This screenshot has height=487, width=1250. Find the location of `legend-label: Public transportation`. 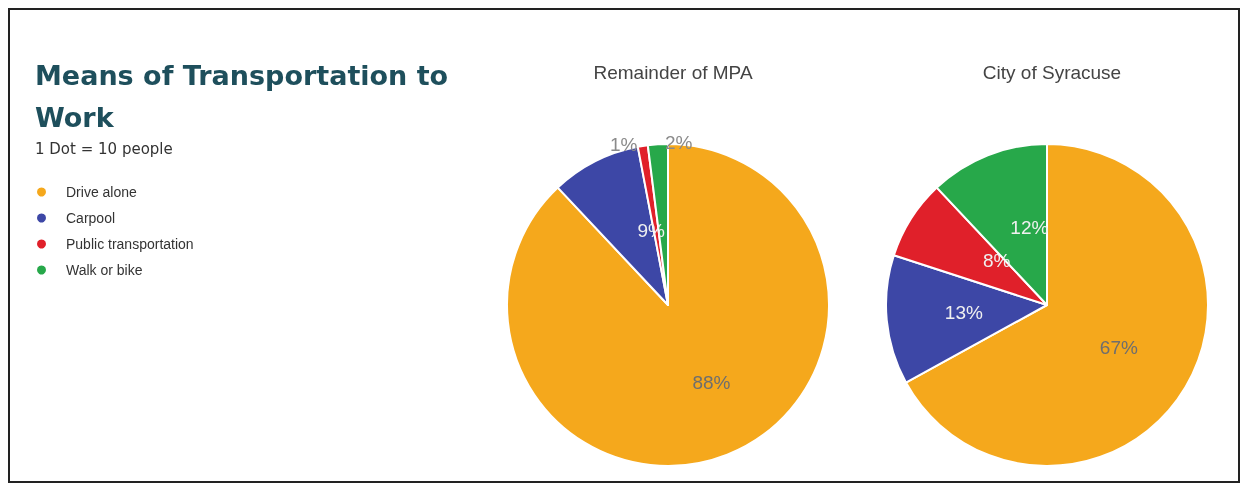

legend-label: Public transportation is located at coordinates (130, 244).